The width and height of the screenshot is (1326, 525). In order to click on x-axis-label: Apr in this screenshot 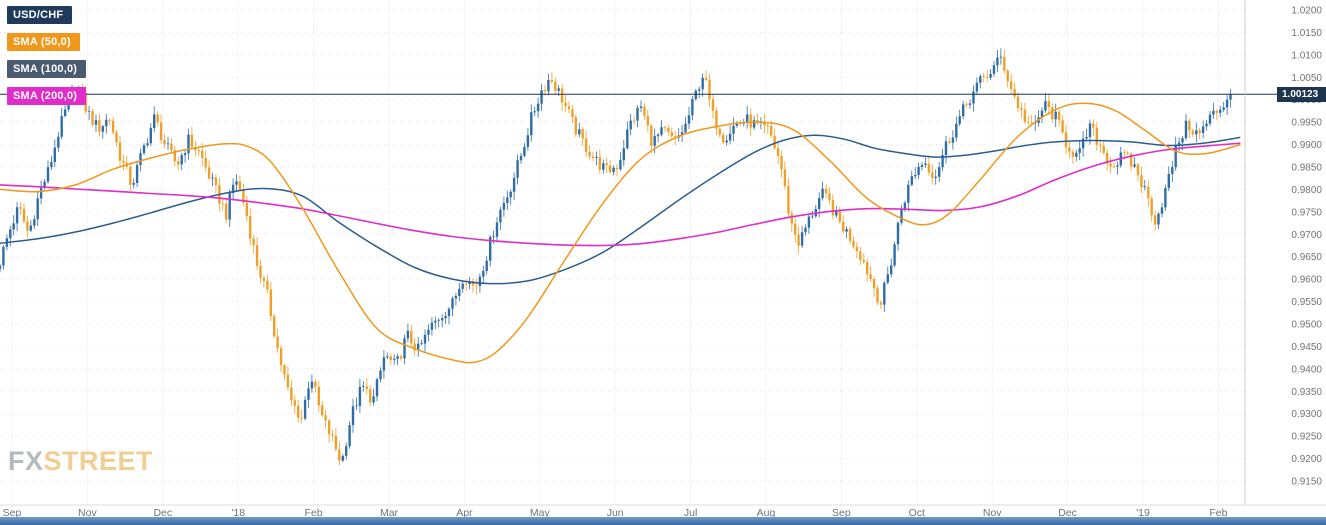, I will do `click(464, 513)`.